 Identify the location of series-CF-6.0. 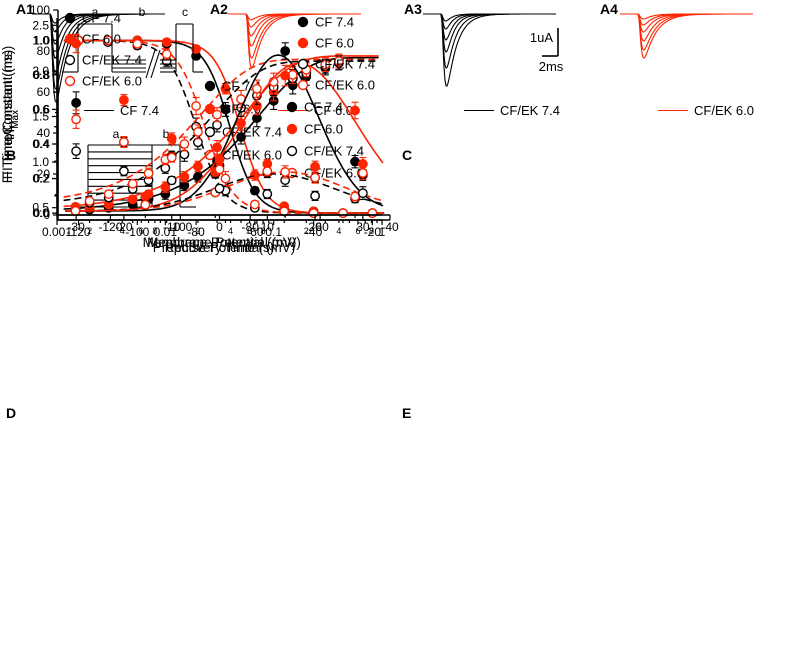
(219, 103).